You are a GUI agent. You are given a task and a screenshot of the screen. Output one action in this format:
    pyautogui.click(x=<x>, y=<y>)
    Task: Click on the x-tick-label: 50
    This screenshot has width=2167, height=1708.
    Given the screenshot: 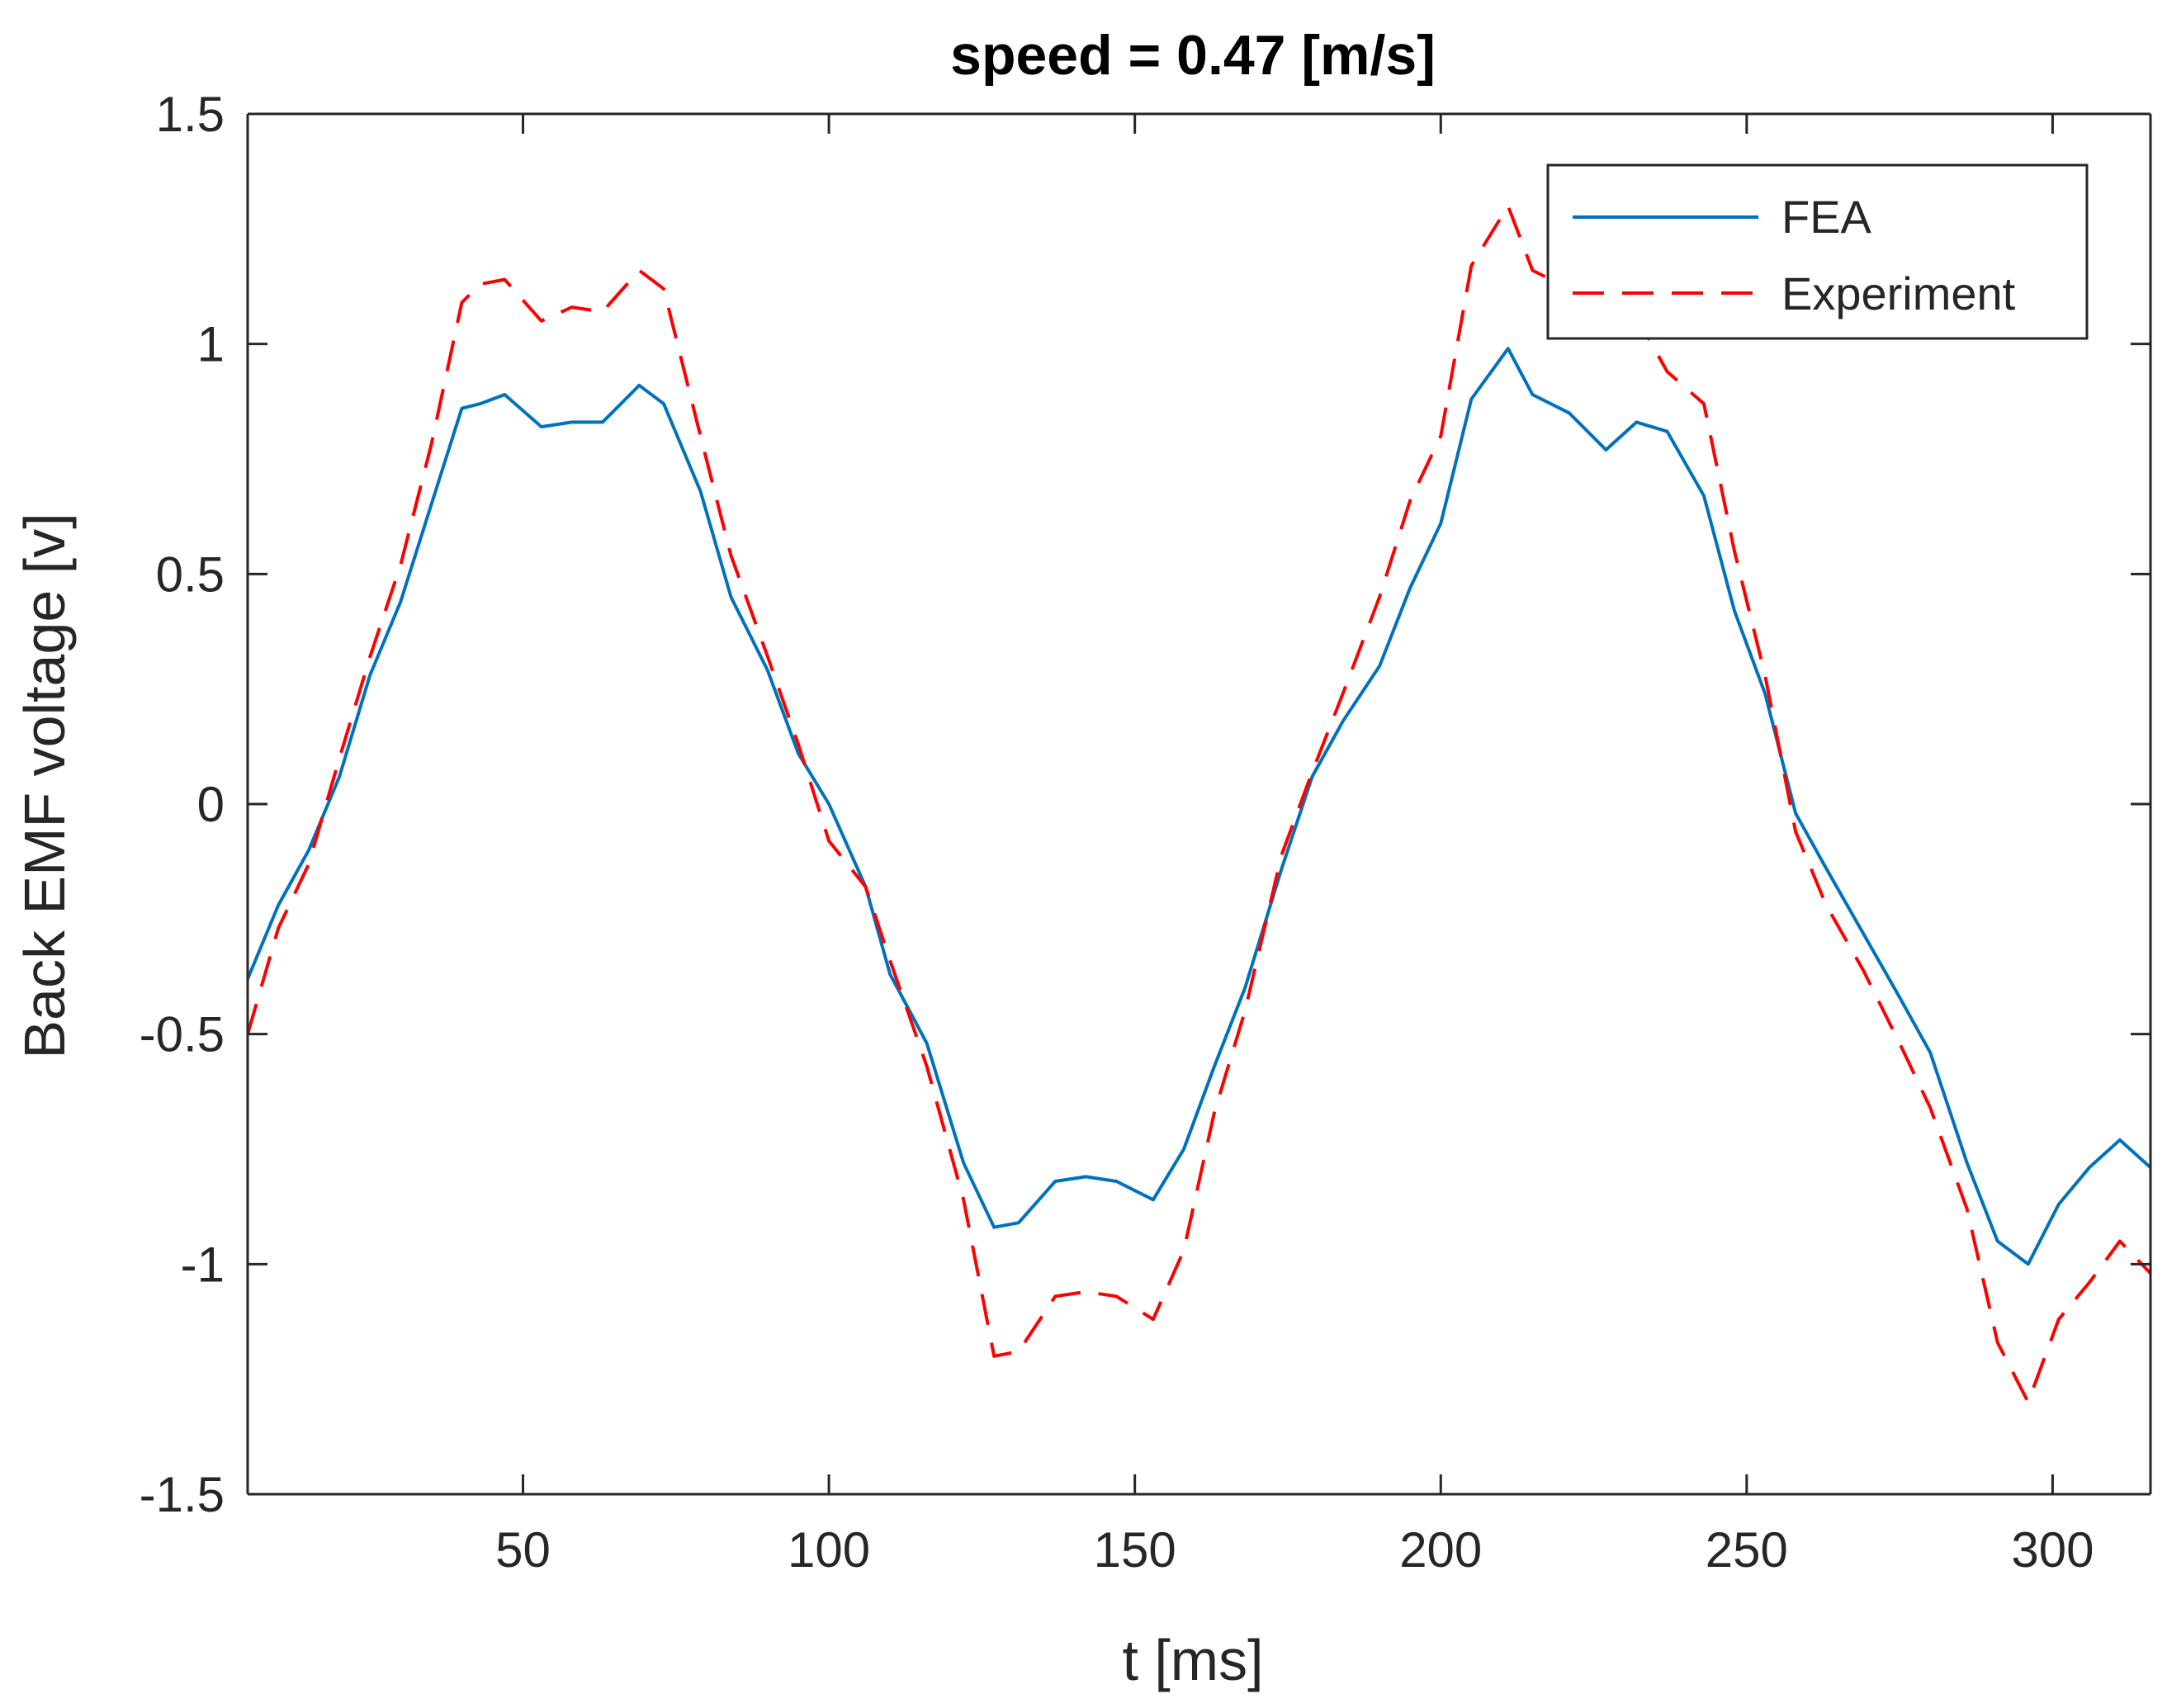 What is the action you would take?
    pyautogui.click(x=523, y=1550)
    